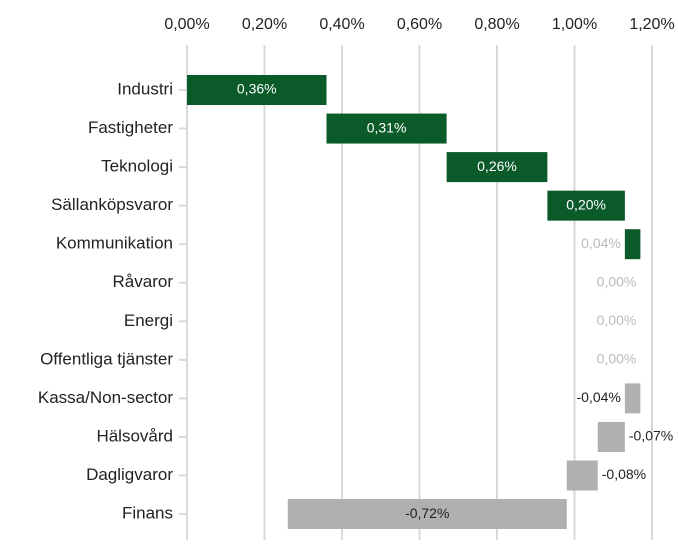 The image size is (678, 545). Describe the element at coordinates (112, 204) in the screenshot. I see `y-tick-label: Sällanköpsvaror` at that location.